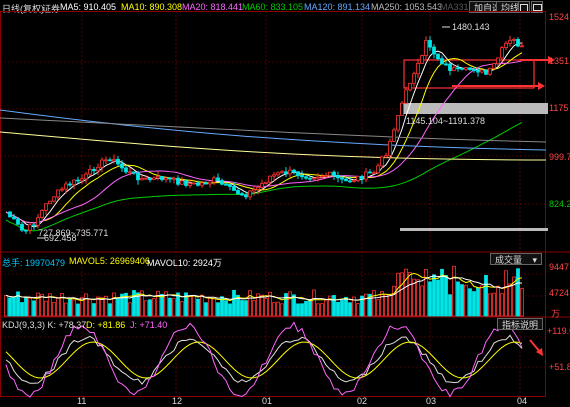  Describe the element at coordinates (273, 146) in the screenshot. I see `ma250-line` at that location.